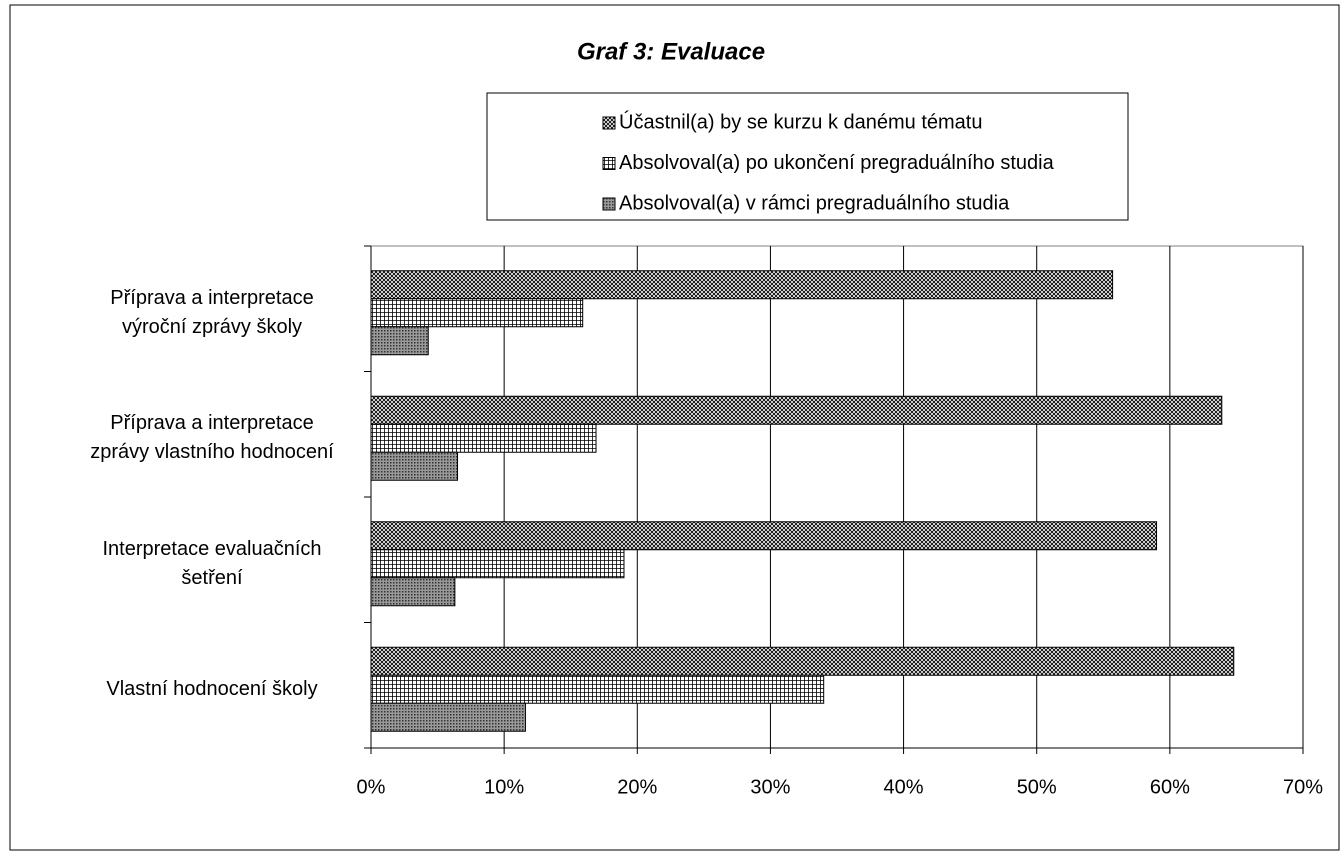  I want to click on x-tick-label: 70%, so click(1303, 787).